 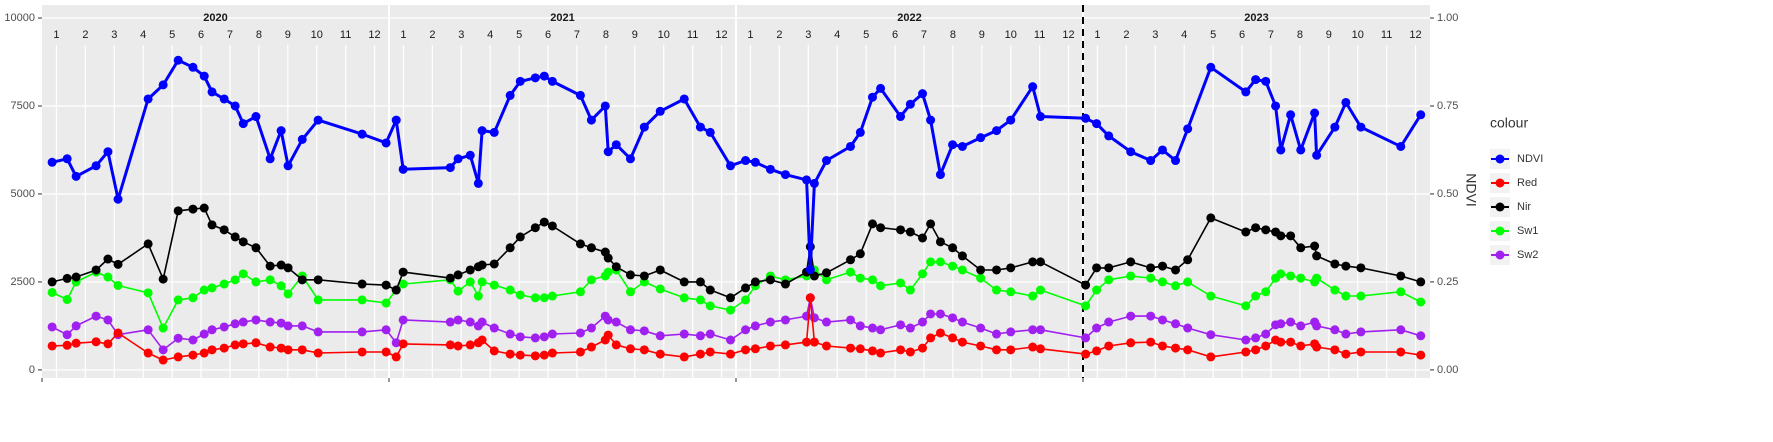 What do you see at coordinates (403, 35) in the screenshot?
I see `x-month-label: 1` at bounding box center [403, 35].